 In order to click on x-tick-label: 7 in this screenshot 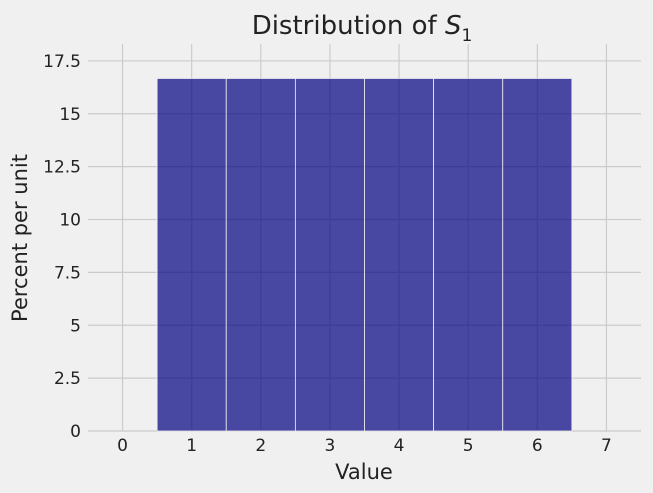, I will do `click(606, 446)`.